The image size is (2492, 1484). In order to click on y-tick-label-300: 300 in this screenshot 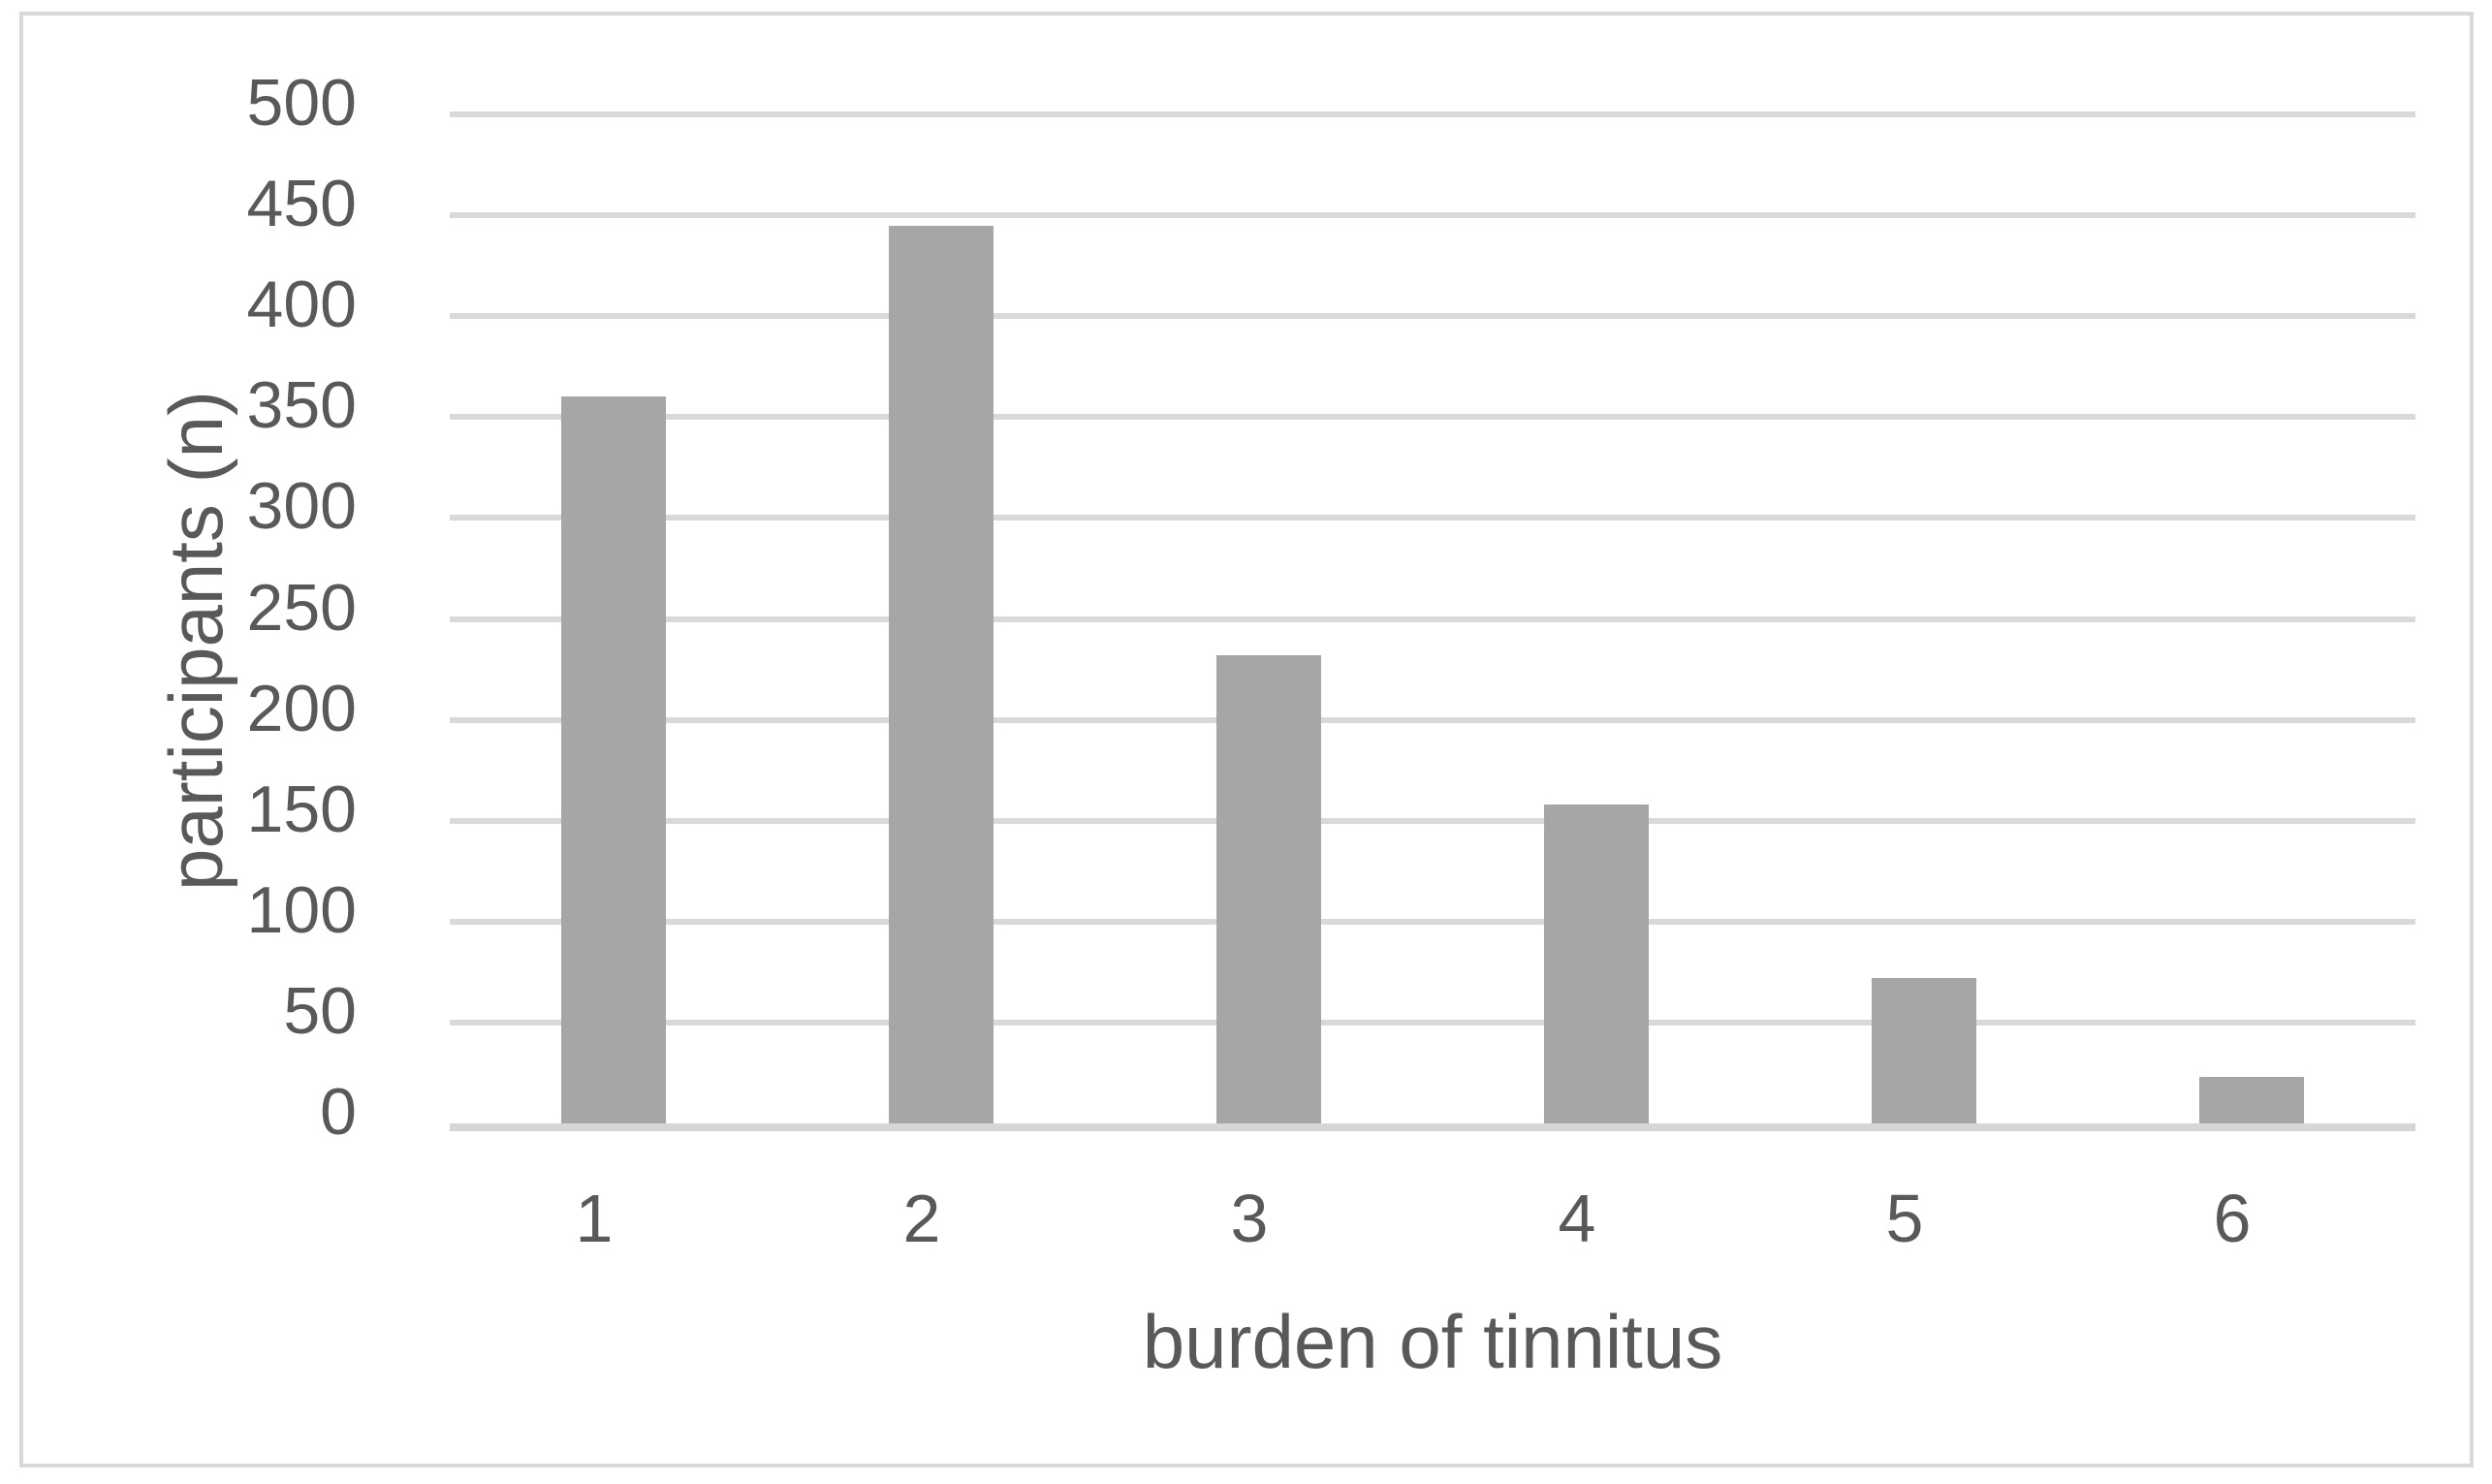, I will do `click(301, 506)`.